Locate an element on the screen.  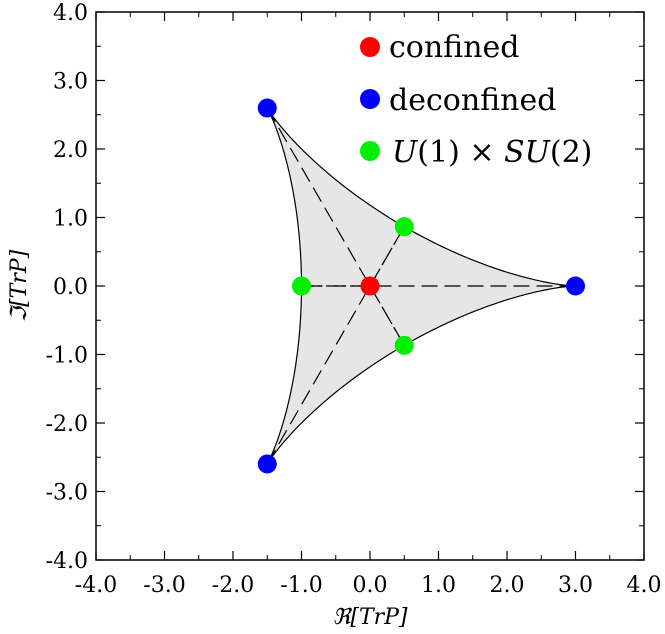
x-axis-label: ℜ[TrP] is located at coordinates (369, 617).